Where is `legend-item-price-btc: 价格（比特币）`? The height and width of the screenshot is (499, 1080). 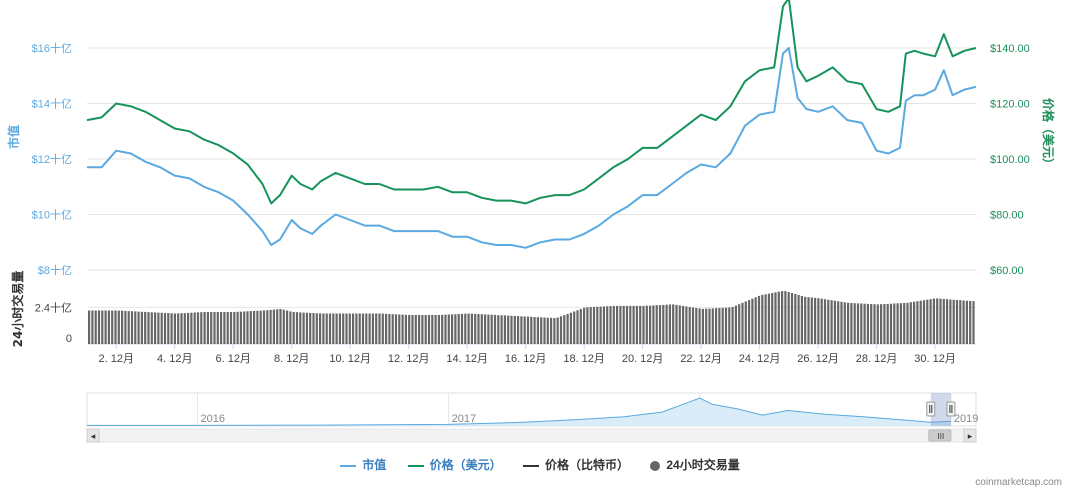
legend-item-price-btc: 价格（比特币） is located at coordinates (576, 464).